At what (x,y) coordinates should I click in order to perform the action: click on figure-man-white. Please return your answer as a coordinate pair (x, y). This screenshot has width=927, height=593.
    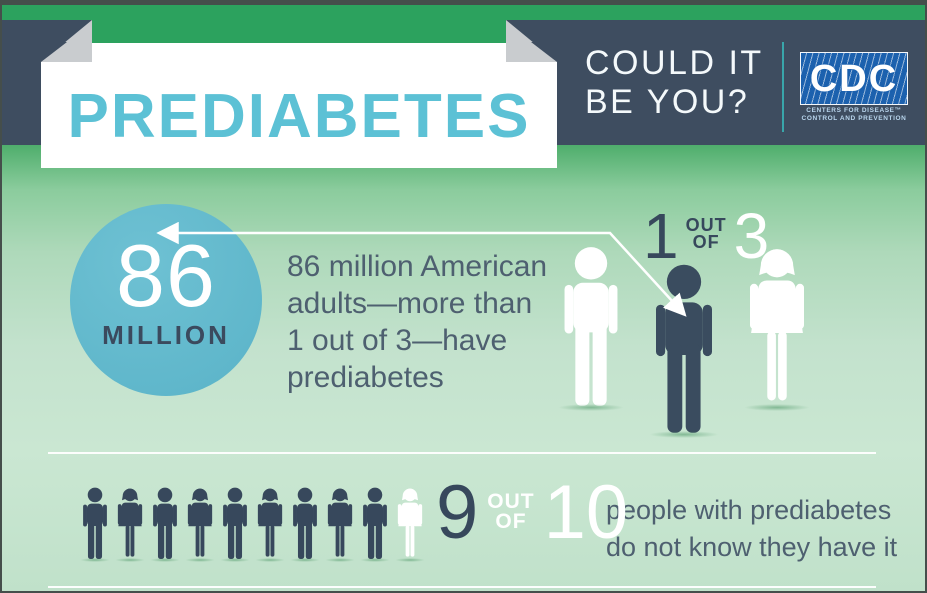
    Looking at the image, I should click on (591, 328).